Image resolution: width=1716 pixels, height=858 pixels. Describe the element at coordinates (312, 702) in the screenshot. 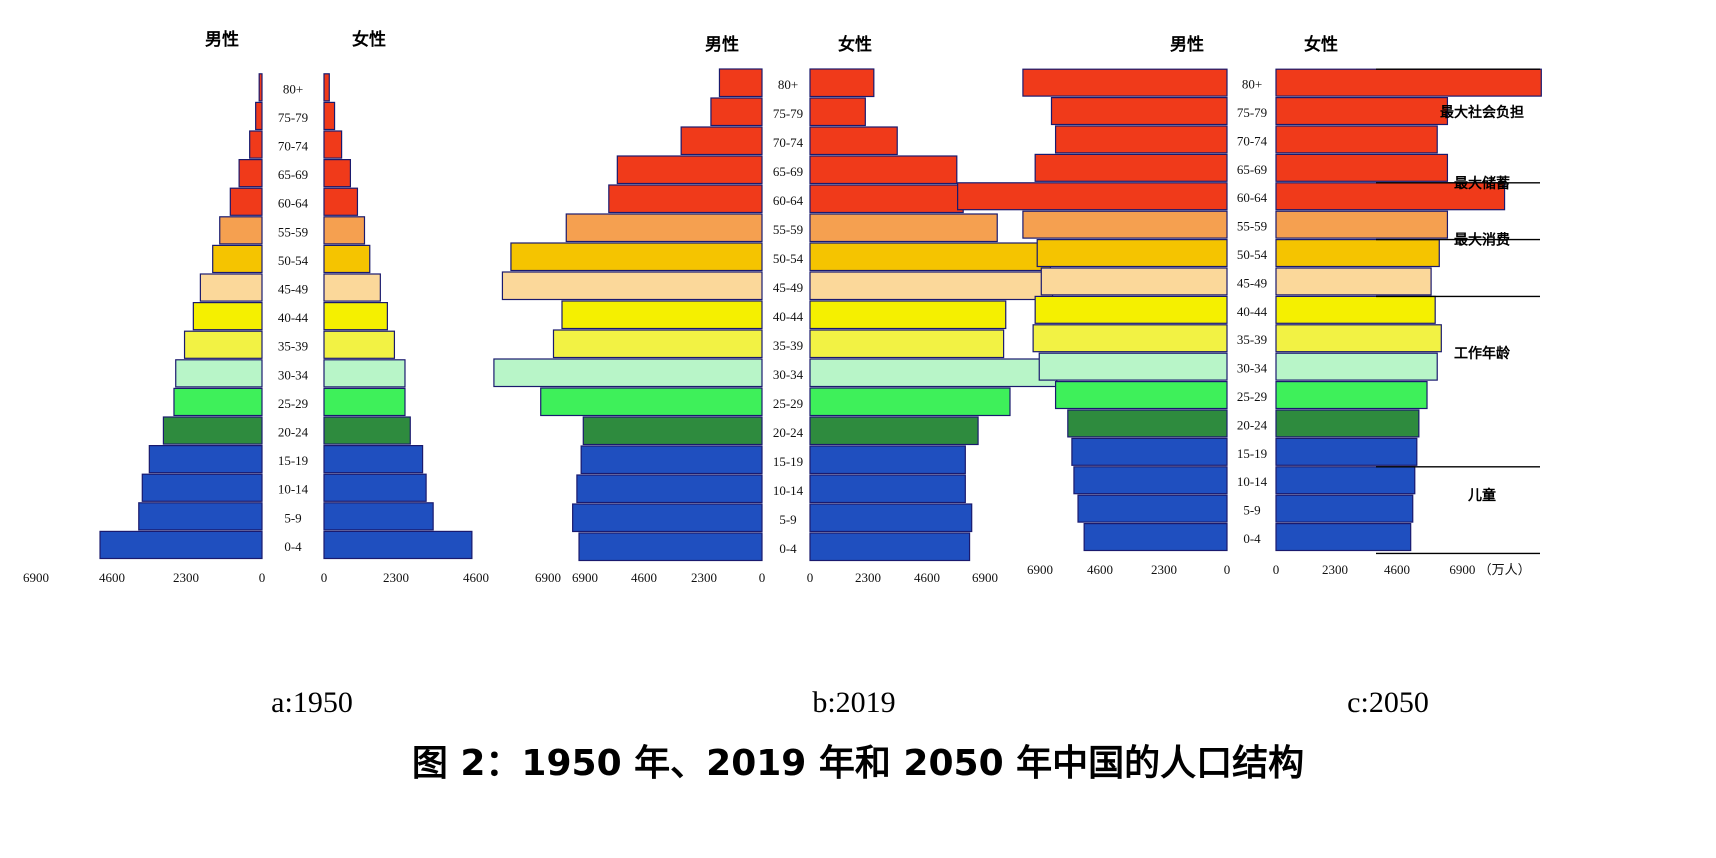

I see `panel-caption-1950: a:1950` at that location.